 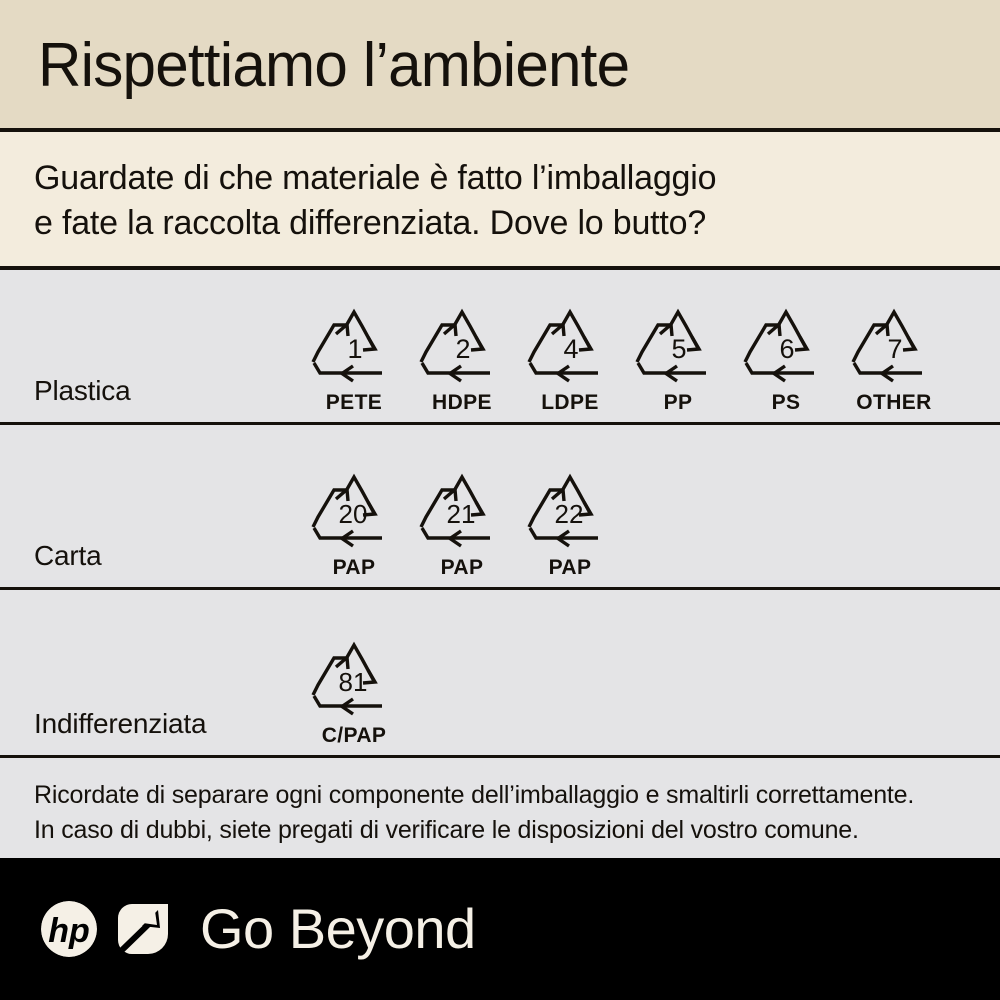 I want to click on symbol-code: OTHER, so click(x=894, y=402).